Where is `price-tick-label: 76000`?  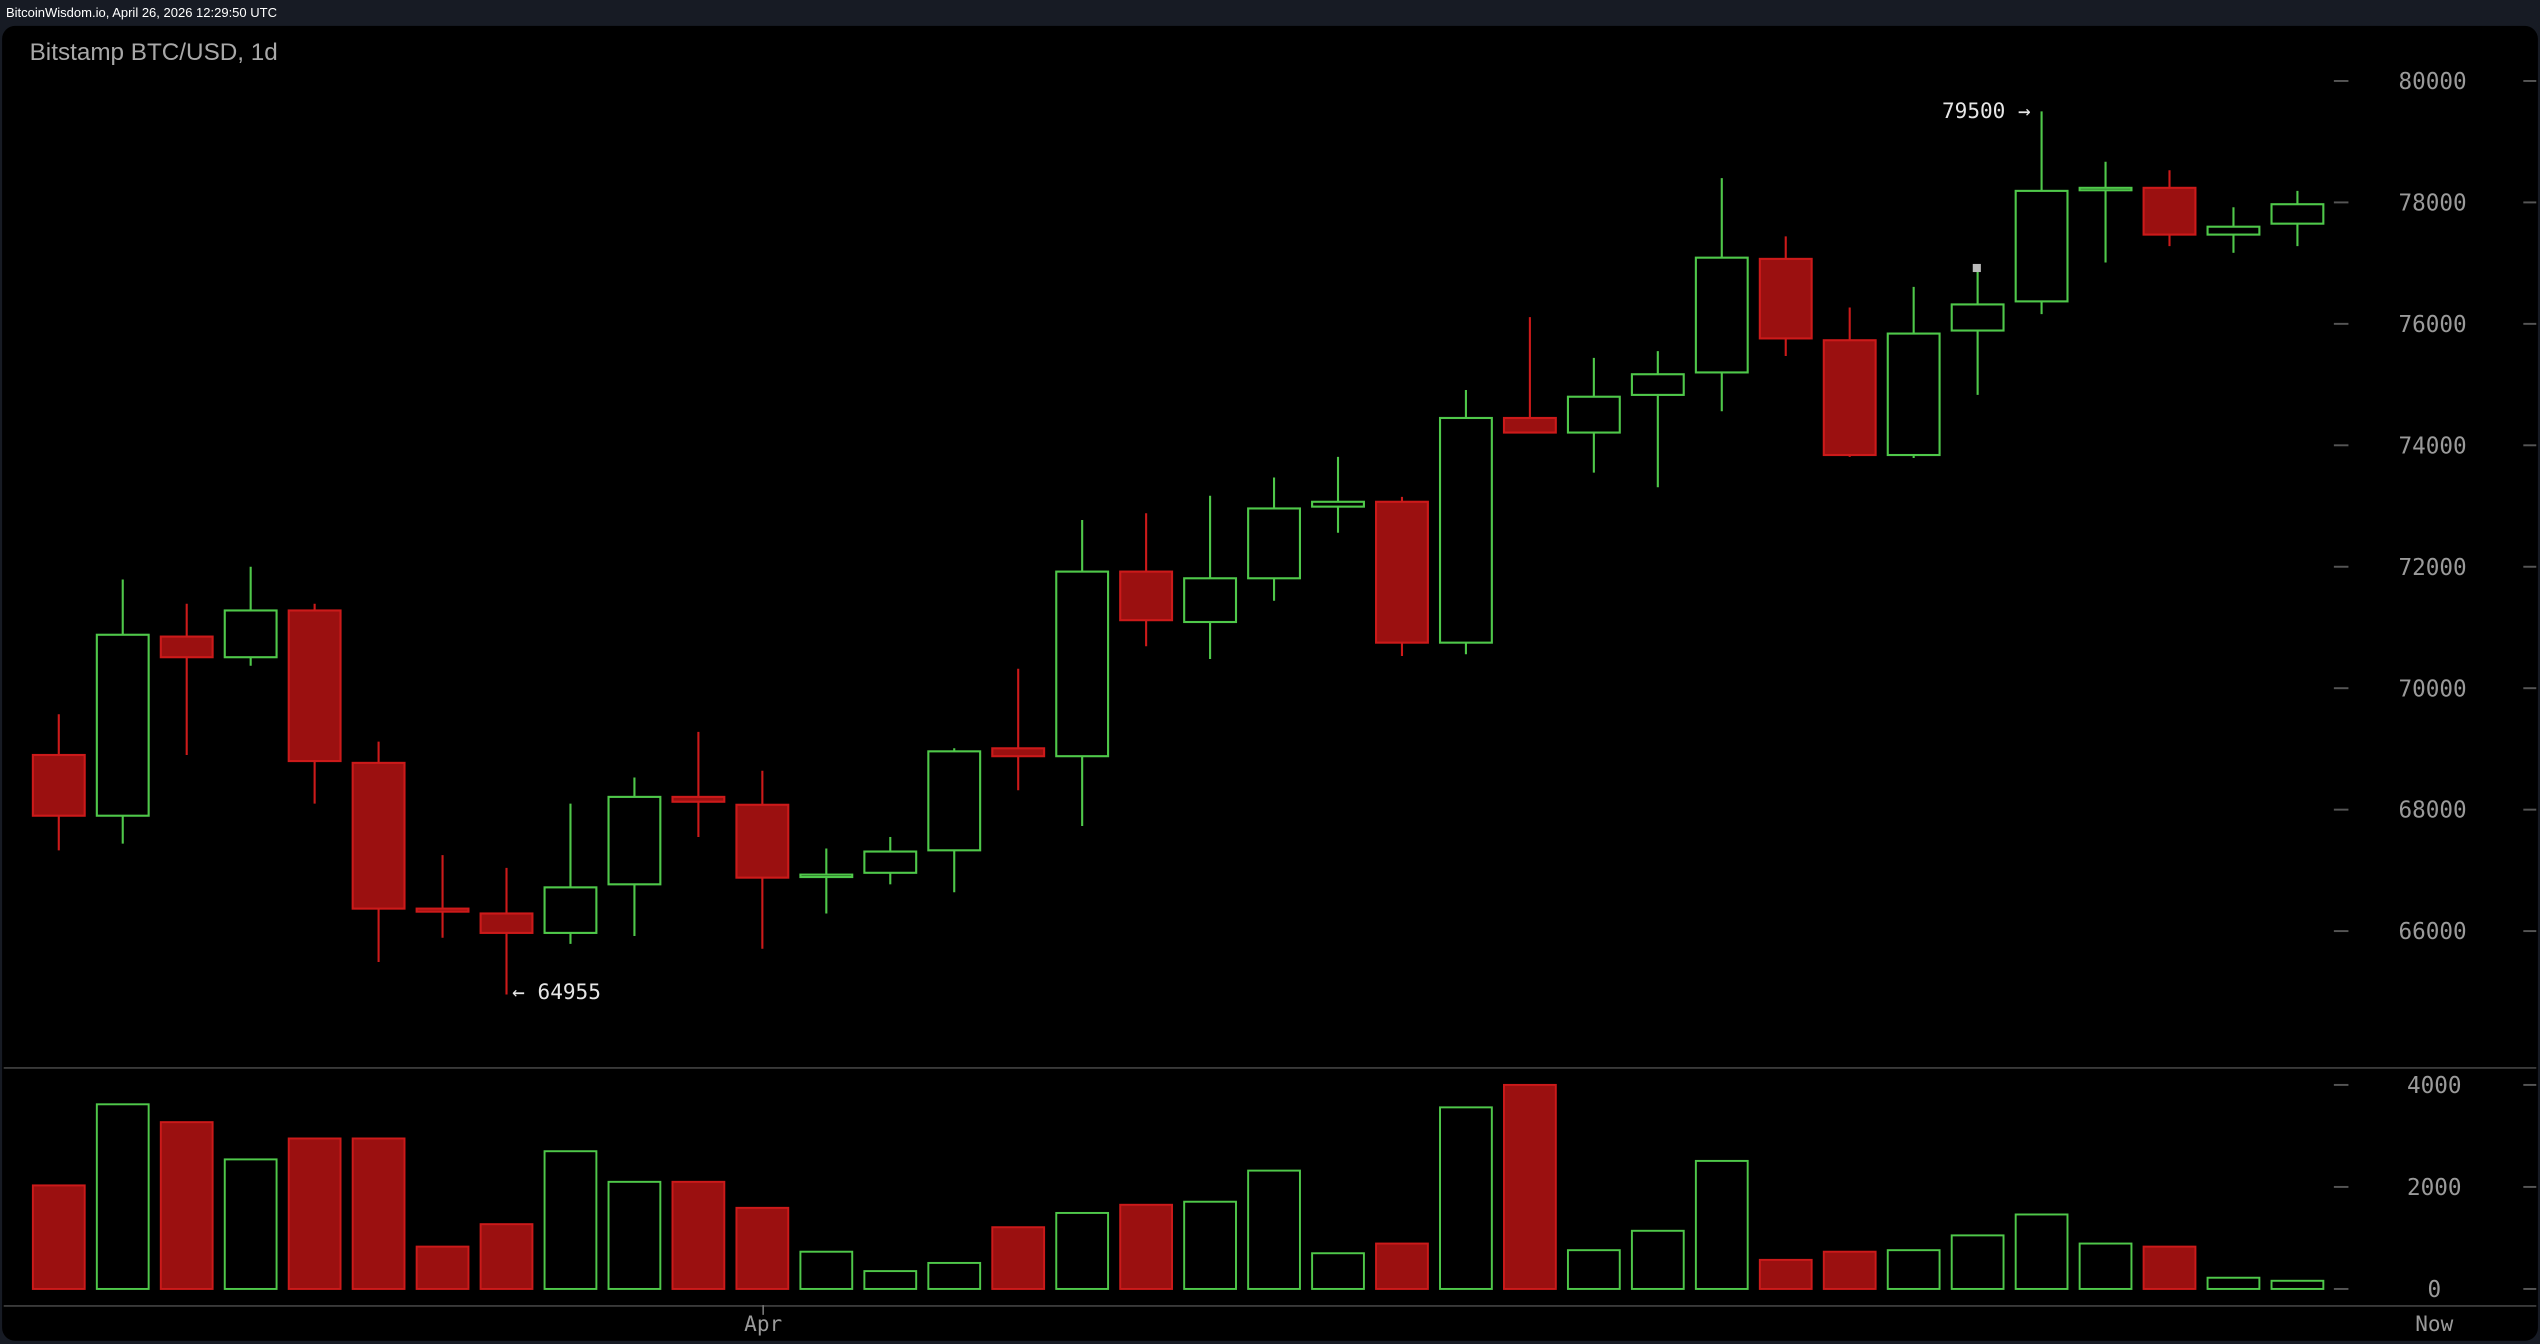
price-tick-label: 76000 is located at coordinates (2432, 325).